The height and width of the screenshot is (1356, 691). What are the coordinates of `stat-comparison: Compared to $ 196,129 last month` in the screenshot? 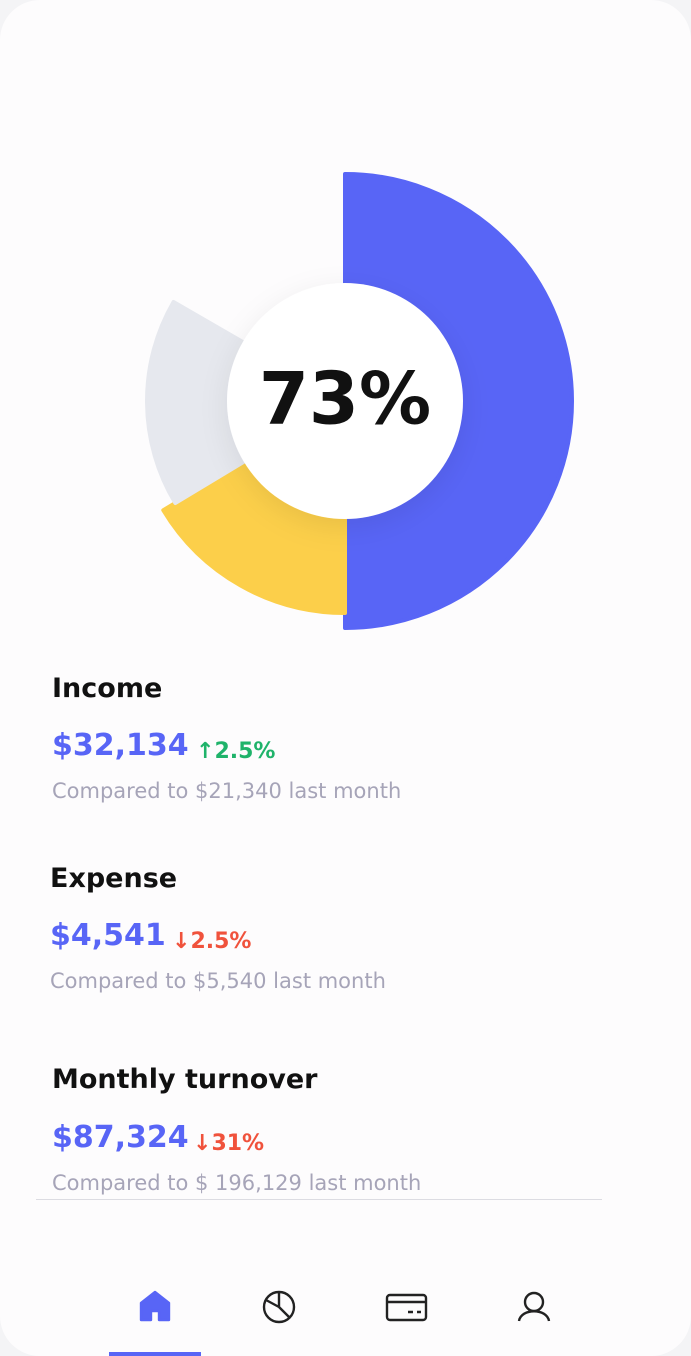 It's located at (237, 1183).